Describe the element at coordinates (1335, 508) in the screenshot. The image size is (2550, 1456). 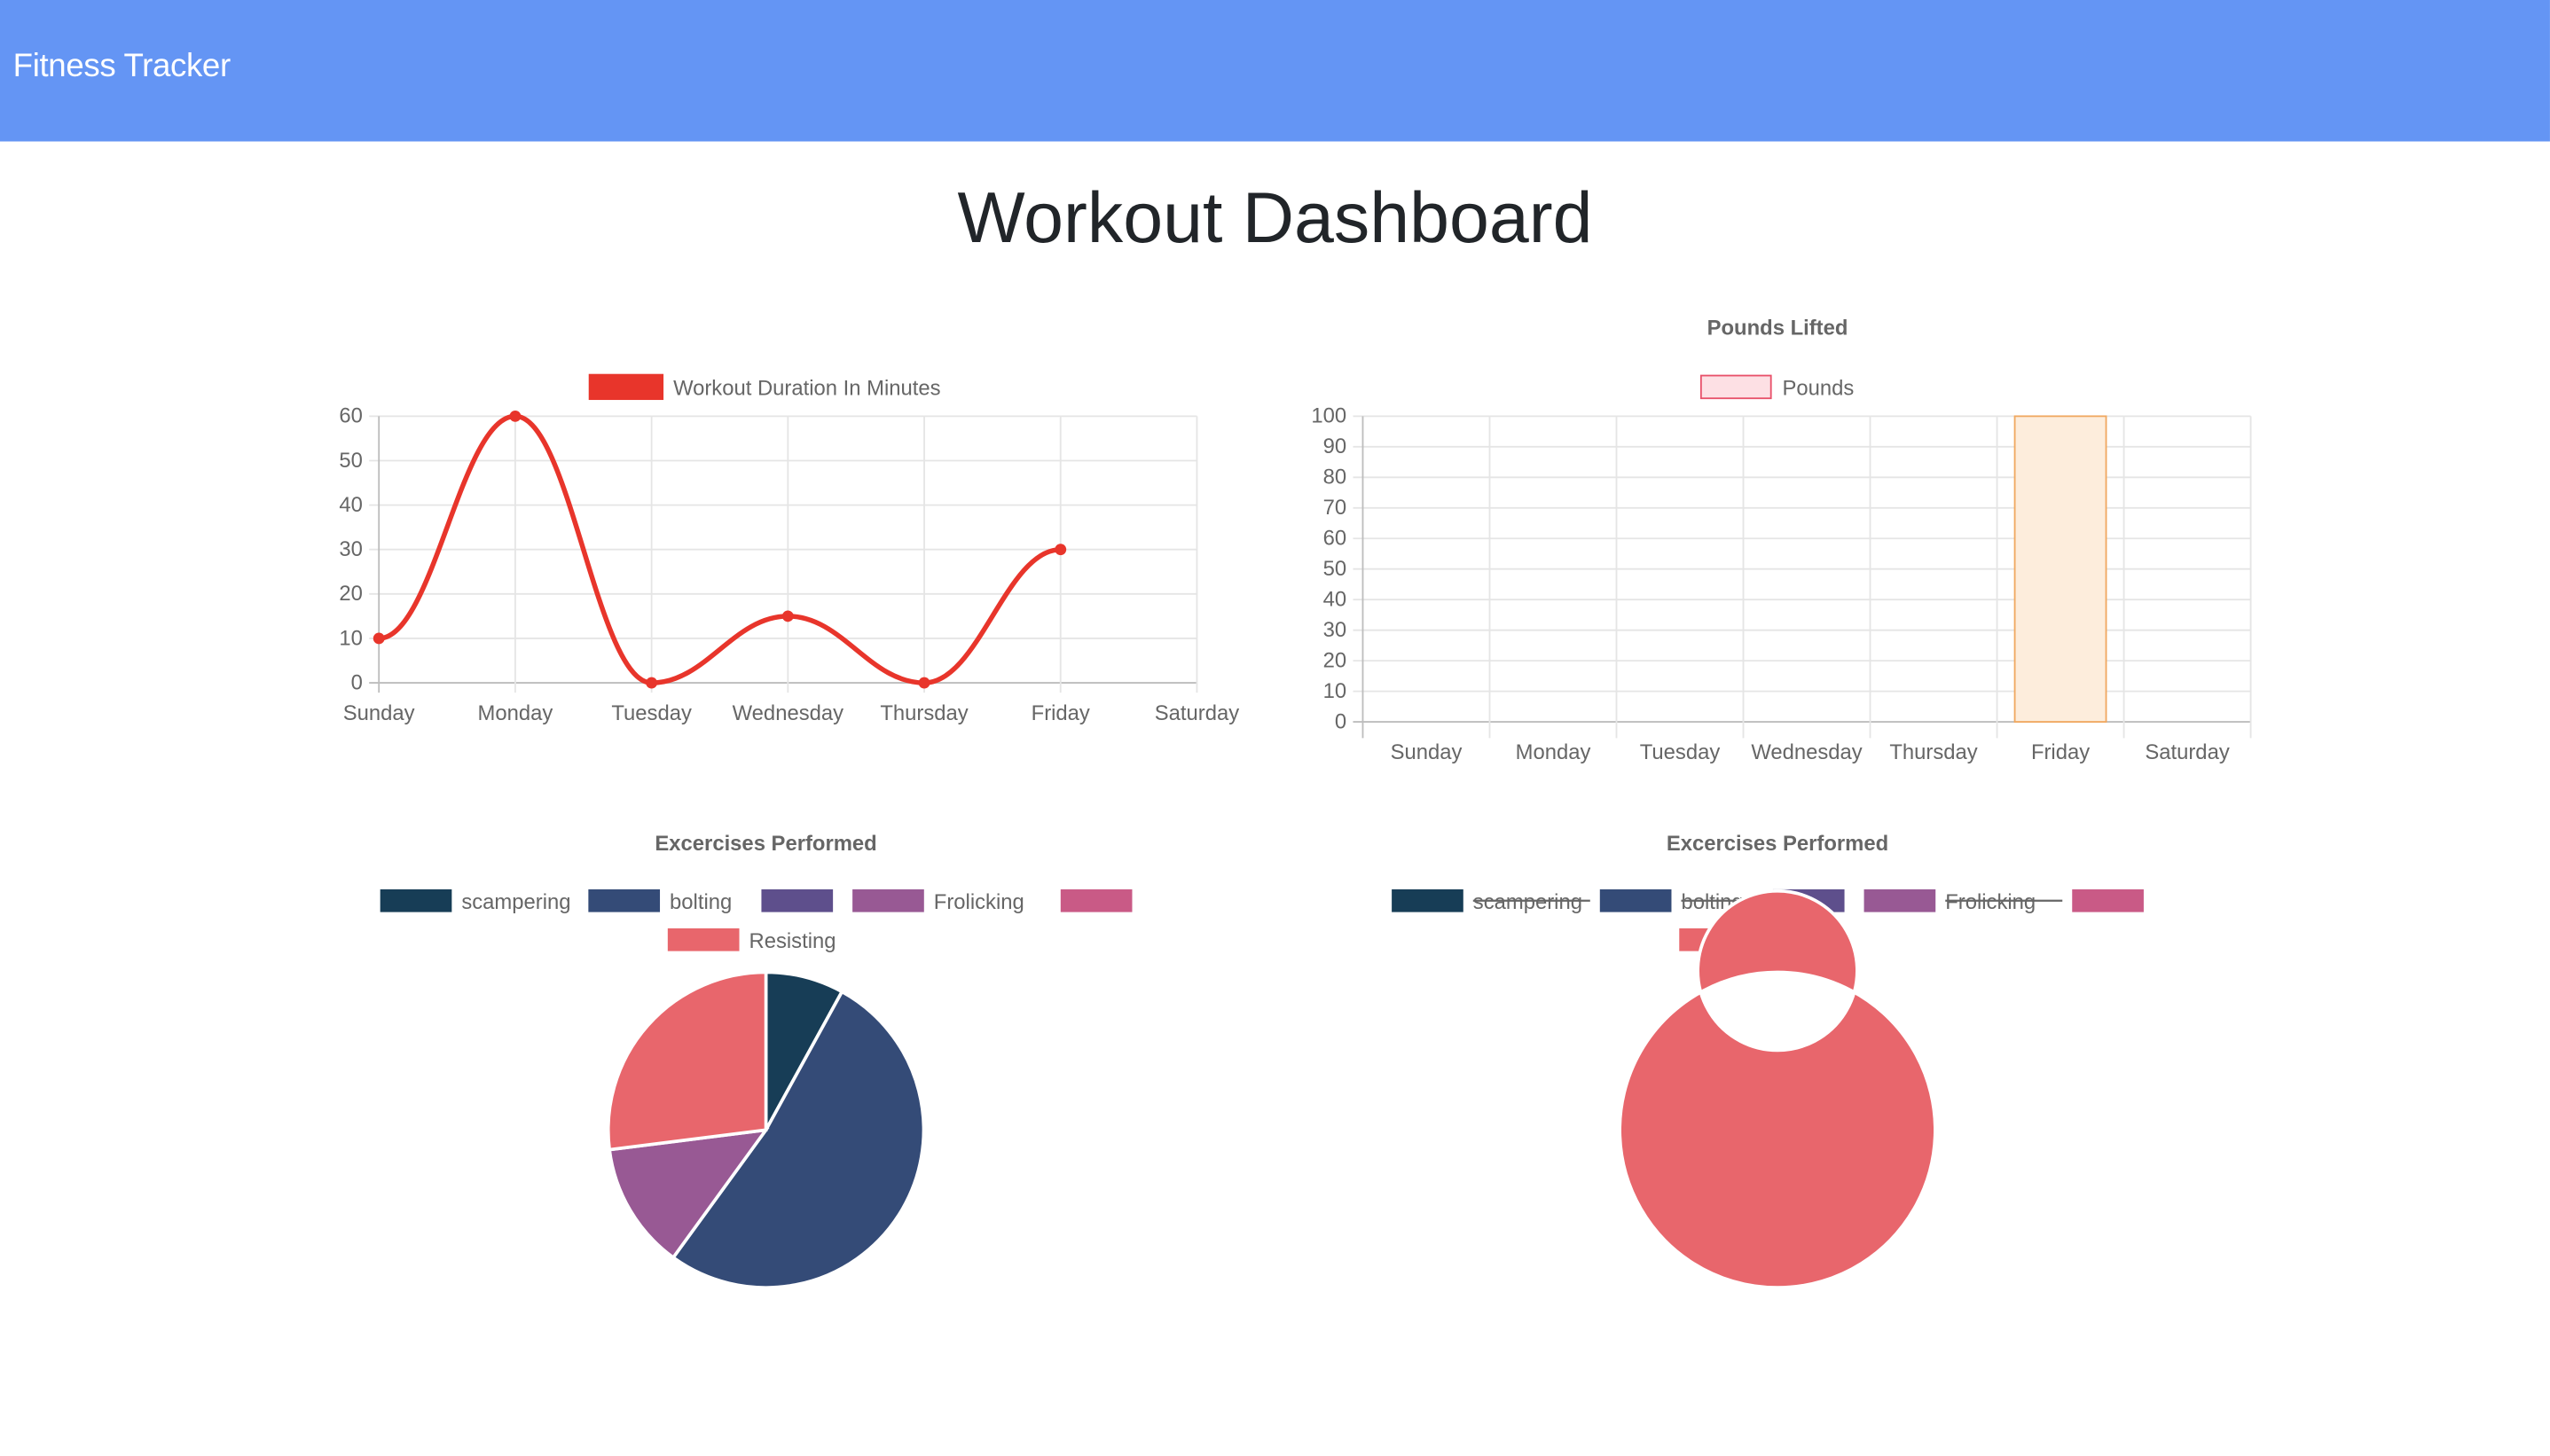
I see `y-tick-label: 70` at that location.